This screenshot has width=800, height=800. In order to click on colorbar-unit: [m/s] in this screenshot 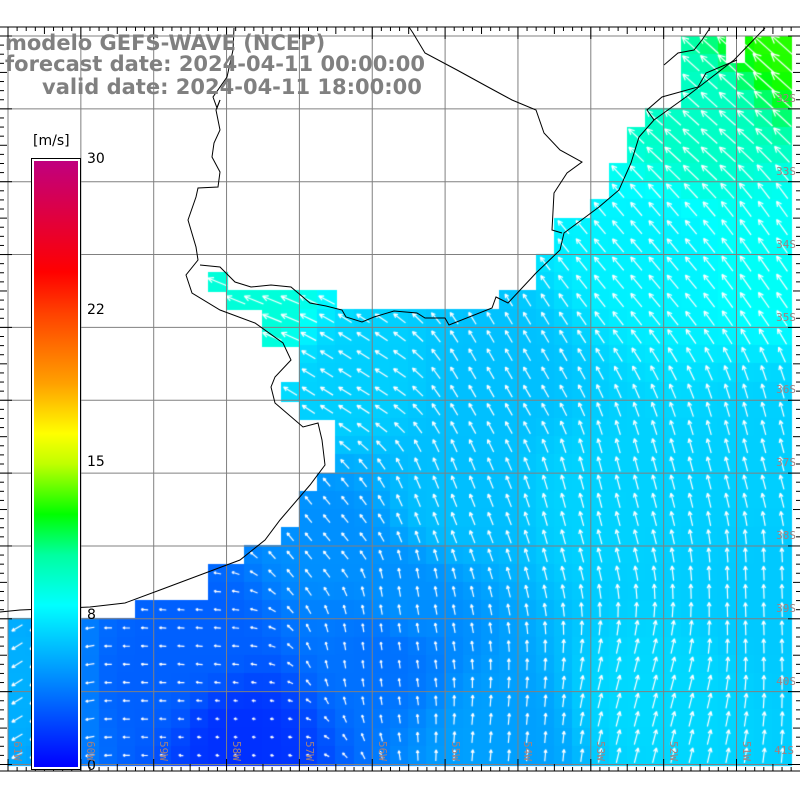, I will do `click(51, 141)`.